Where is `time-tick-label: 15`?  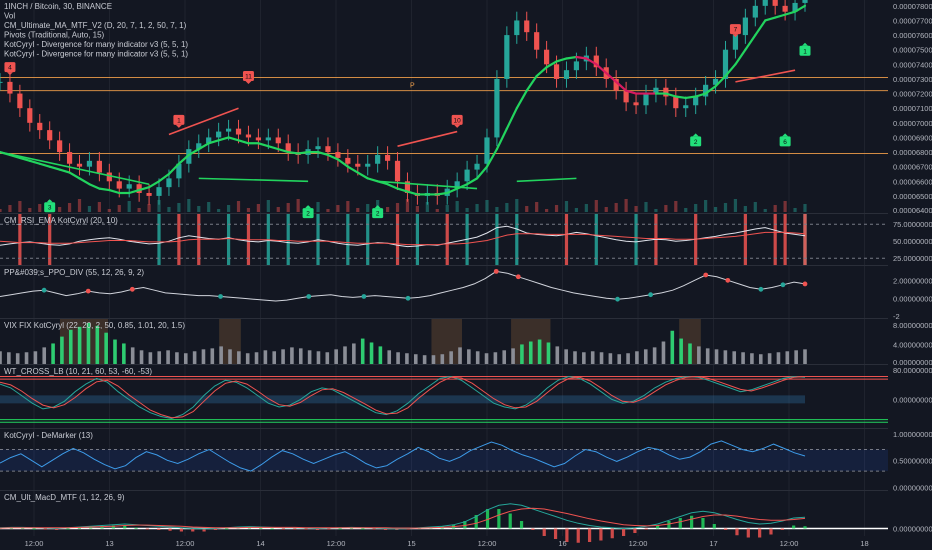
time-tick-label: 15 is located at coordinates (411, 543).